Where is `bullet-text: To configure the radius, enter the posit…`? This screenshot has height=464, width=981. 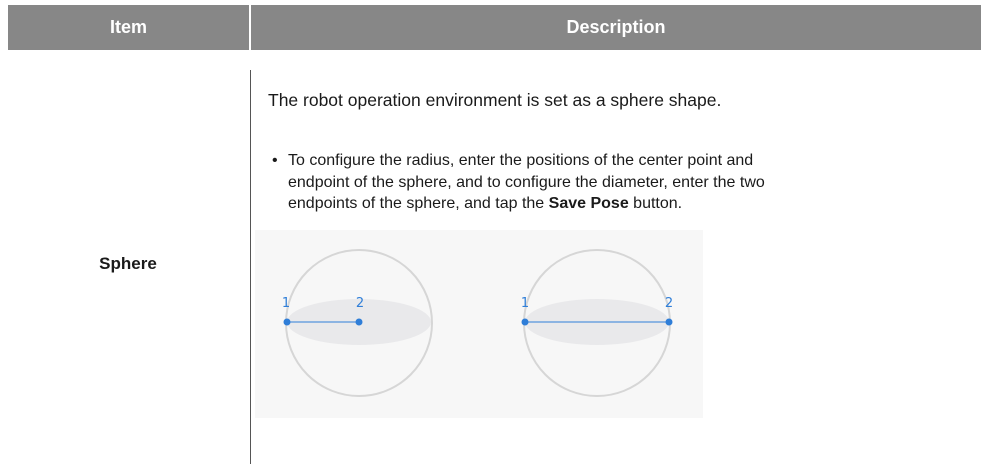
bullet-text: To configure the radius, enter the posit… is located at coordinates (530, 182).